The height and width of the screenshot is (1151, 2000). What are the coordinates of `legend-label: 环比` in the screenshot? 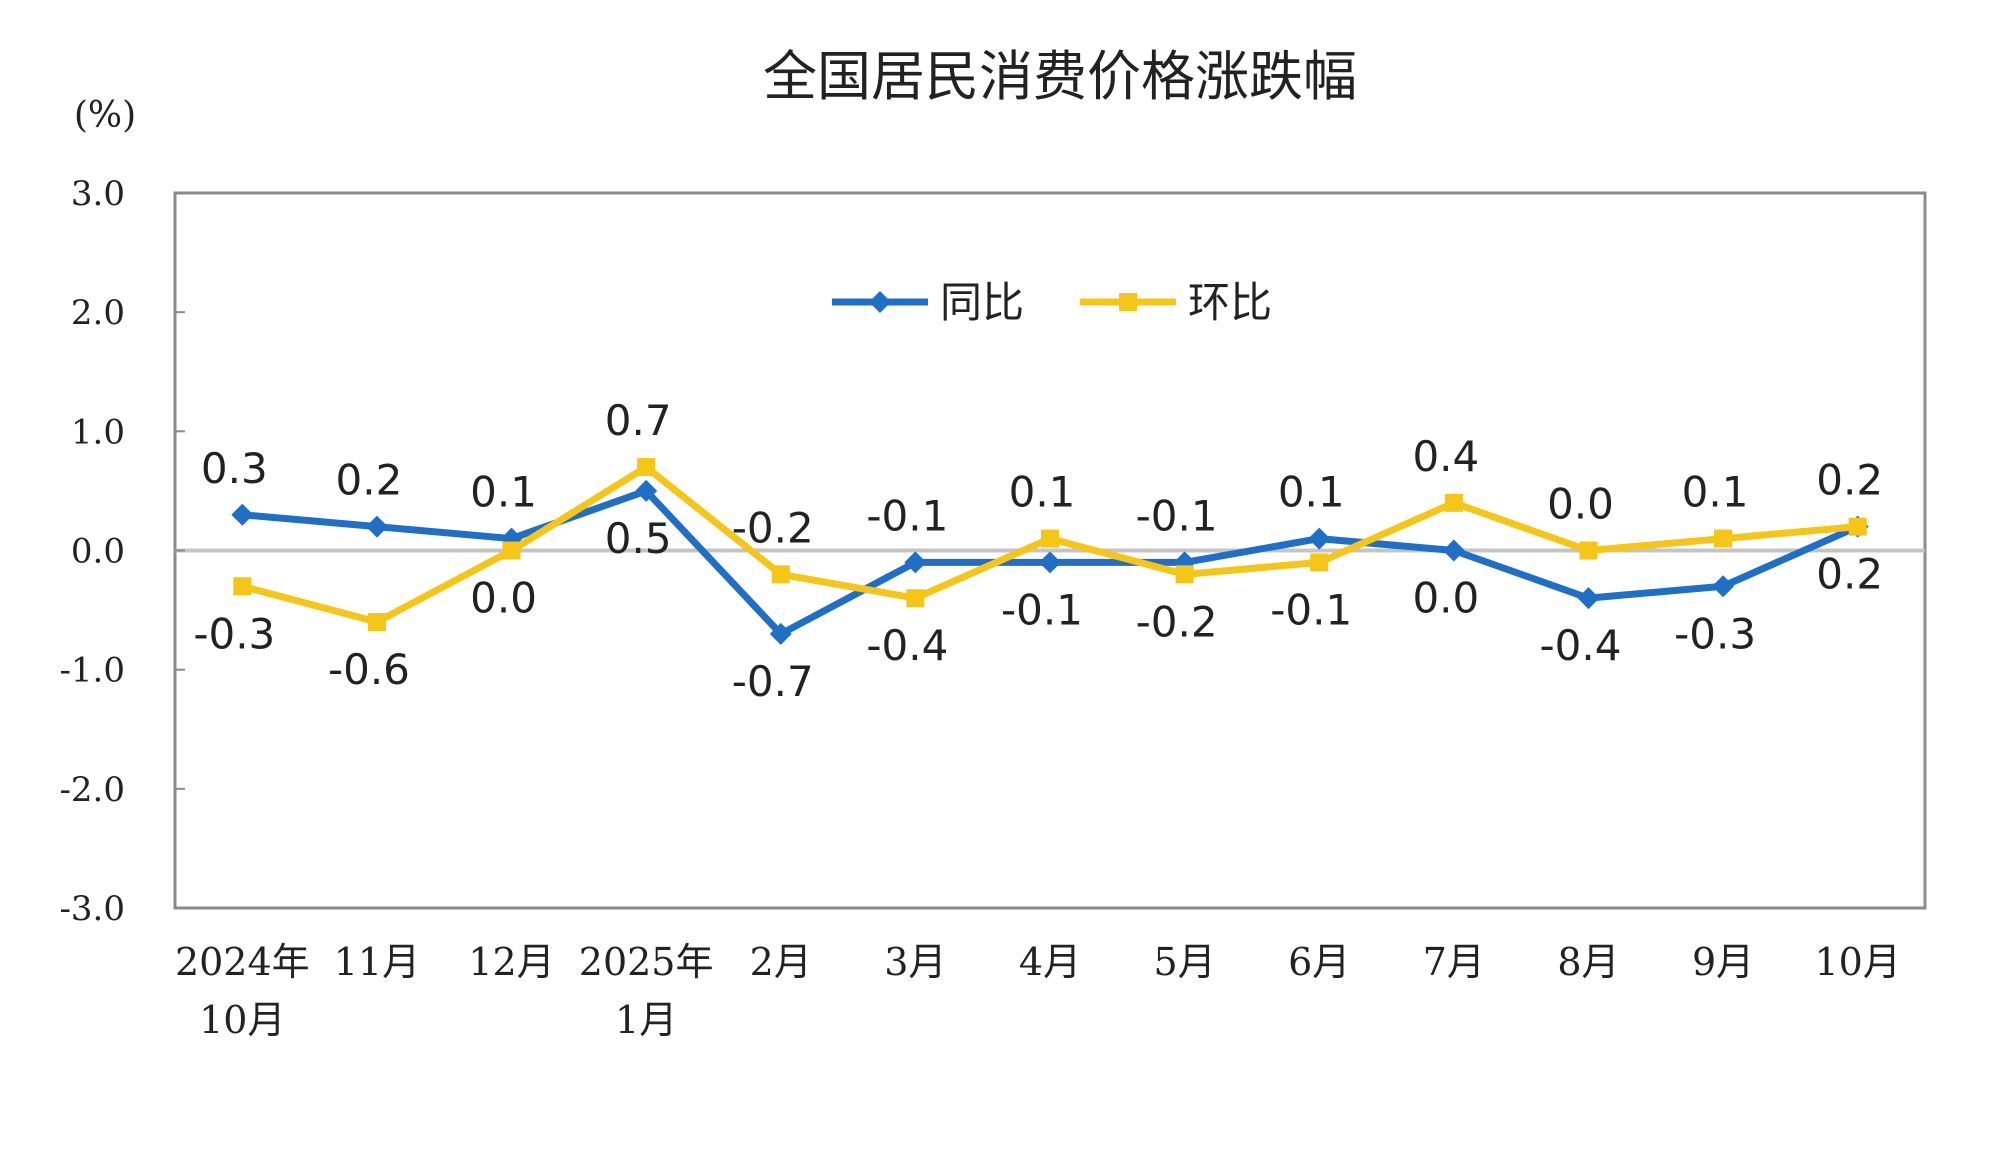 It's located at (1230, 302).